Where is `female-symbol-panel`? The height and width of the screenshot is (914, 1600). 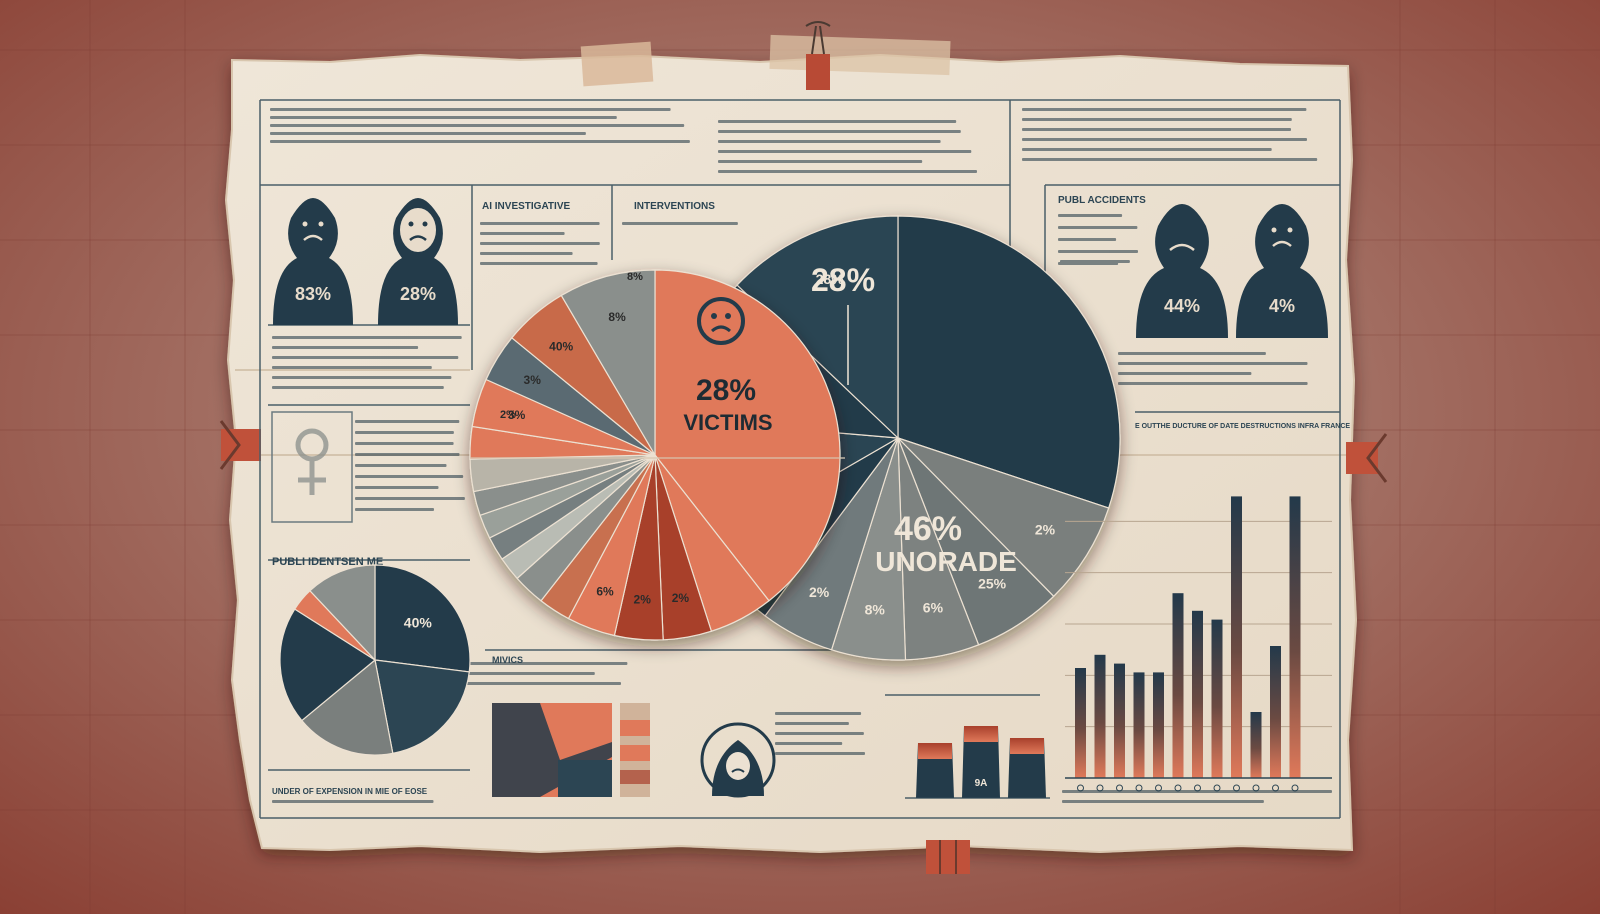 female-symbol-panel is located at coordinates (312, 467).